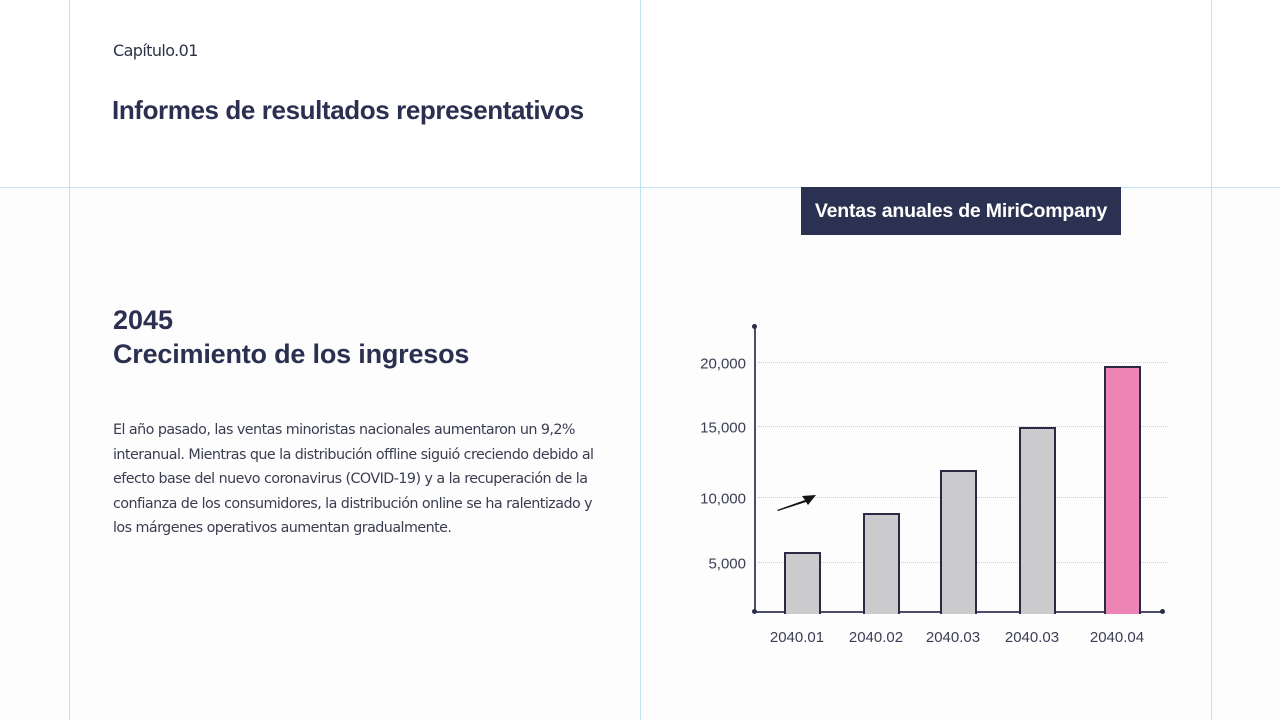 This screenshot has height=720, width=1280. Describe the element at coordinates (961, 211) in the screenshot. I see `chart-title: Ventas anuales de MiriCompany` at that location.